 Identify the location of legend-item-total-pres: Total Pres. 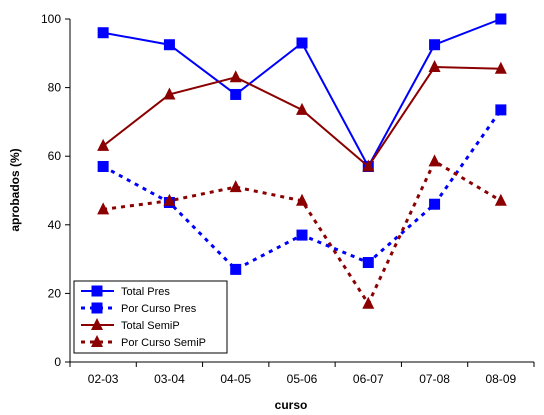
(125, 291).